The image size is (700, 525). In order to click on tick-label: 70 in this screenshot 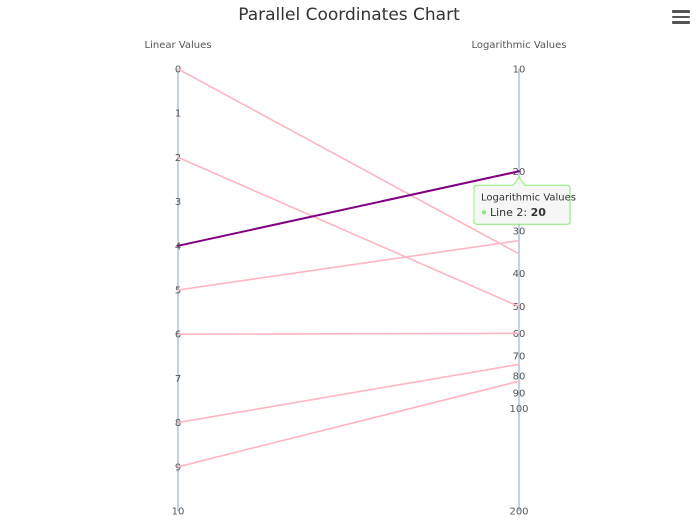, I will do `click(519, 357)`.